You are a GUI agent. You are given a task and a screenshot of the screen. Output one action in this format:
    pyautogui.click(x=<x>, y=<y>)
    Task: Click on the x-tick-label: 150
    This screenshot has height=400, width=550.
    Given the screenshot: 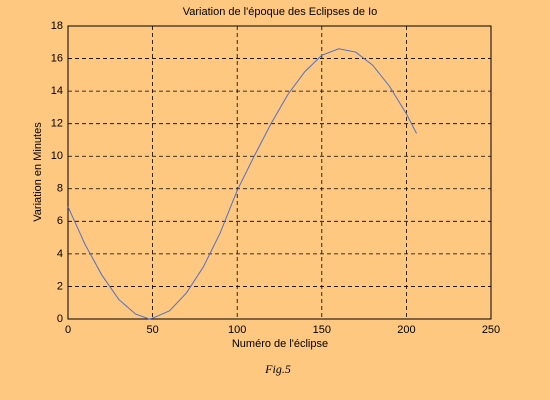 What is the action you would take?
    pyautogui.click(x=322, y=330)
    